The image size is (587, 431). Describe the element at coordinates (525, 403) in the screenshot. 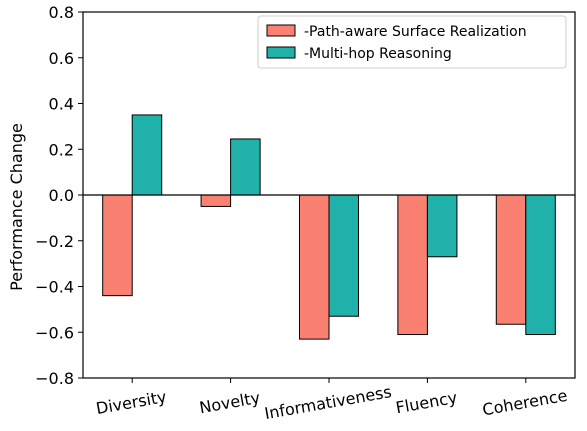

I see `x-tick-label-coherence: Coherence` at that location.